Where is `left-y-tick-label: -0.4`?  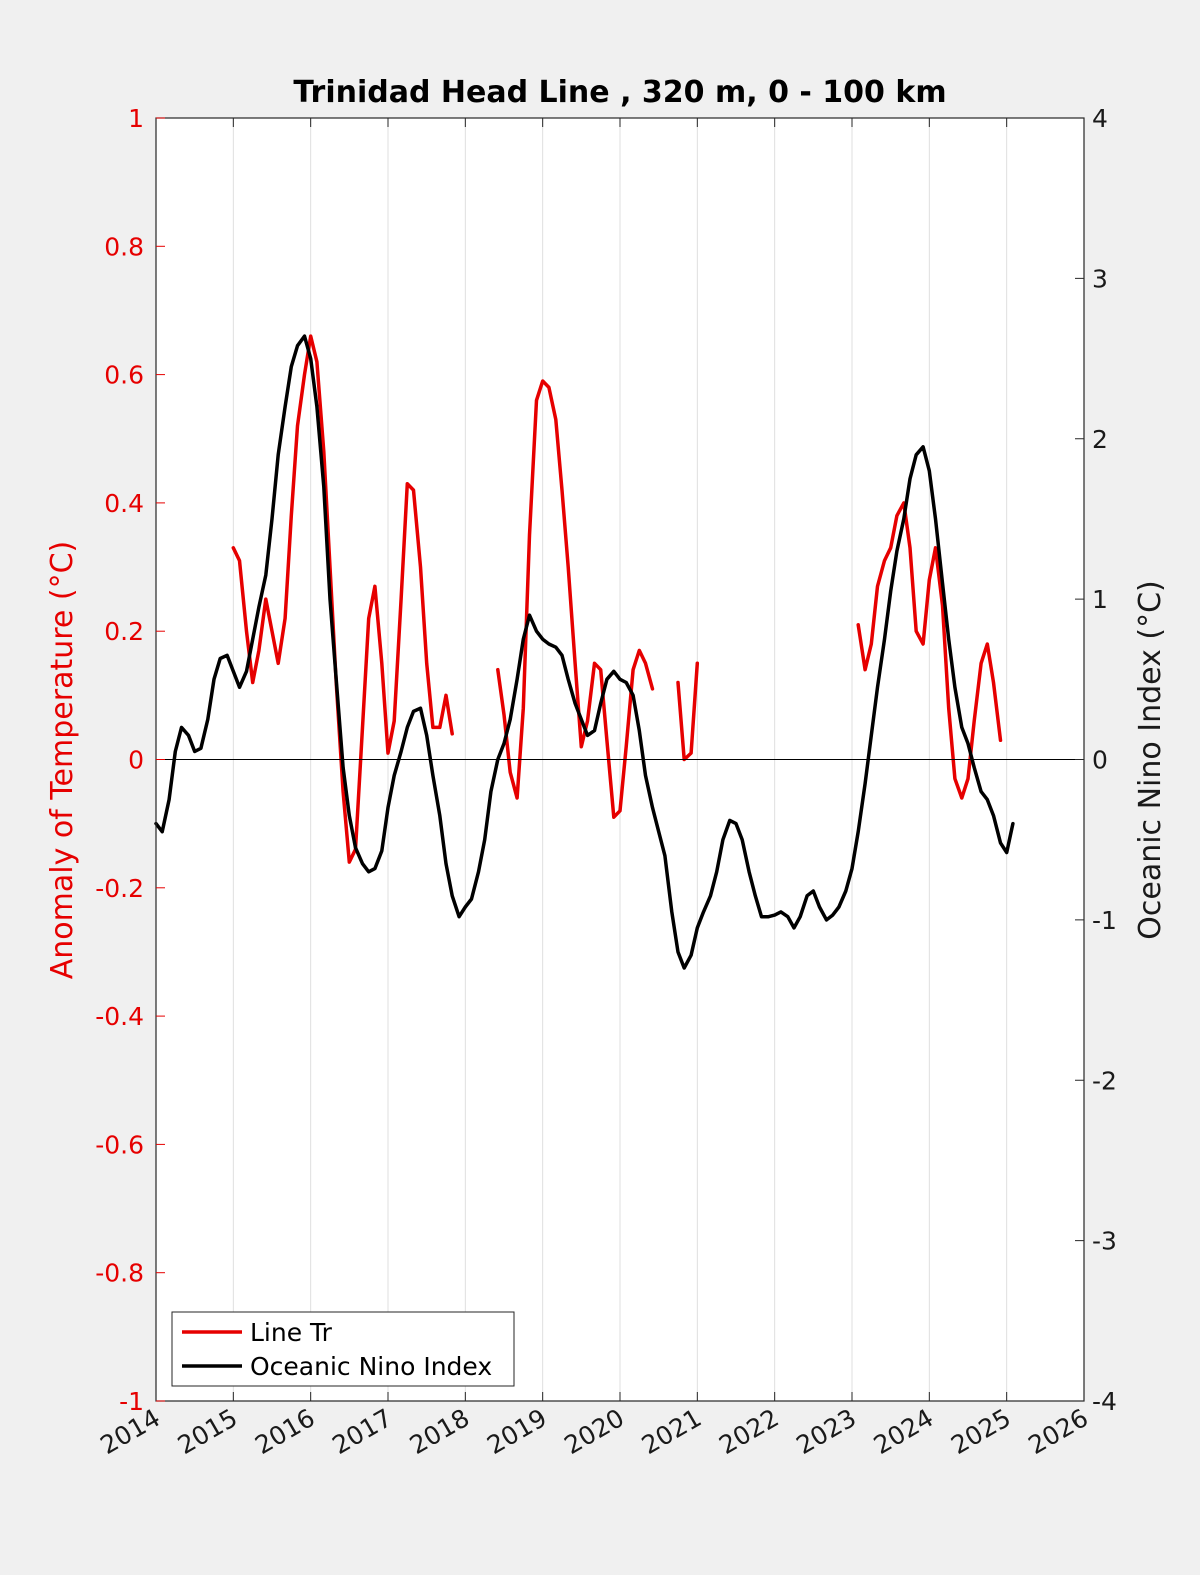
left-y-tick-label: -0.4 is located at coordinates (119, 1016).